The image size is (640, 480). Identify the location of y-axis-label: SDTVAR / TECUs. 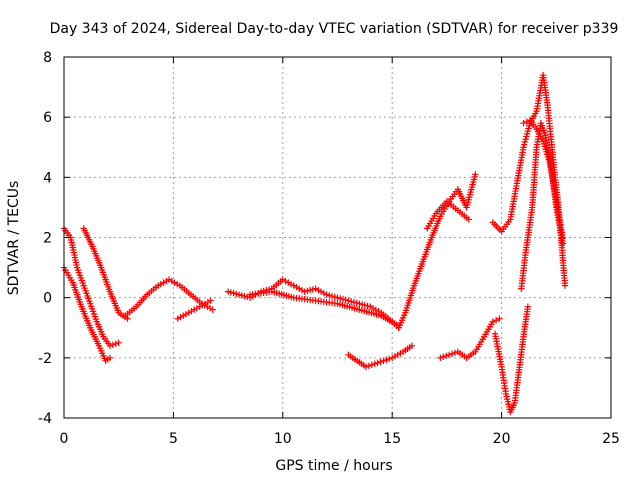
(14, 238).